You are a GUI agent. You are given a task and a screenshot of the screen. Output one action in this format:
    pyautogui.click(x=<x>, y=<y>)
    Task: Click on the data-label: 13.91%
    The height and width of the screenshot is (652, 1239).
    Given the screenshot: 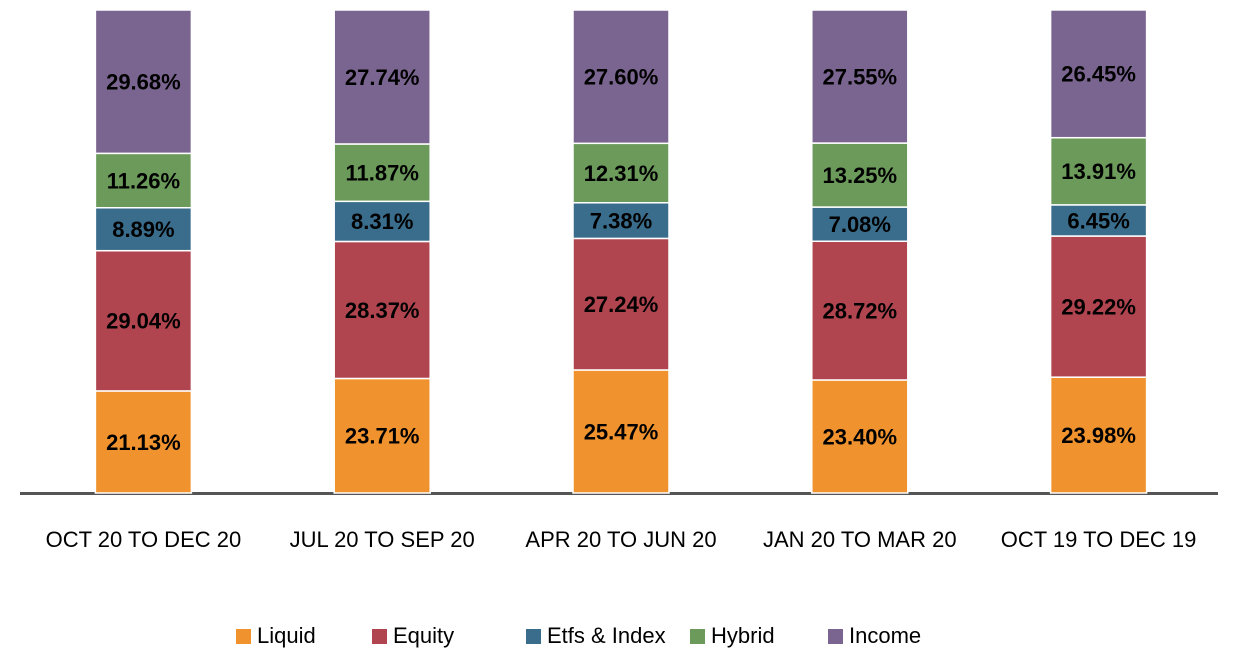 What is the action you would take?
    pyautogui.click(x=1098, y=171)
    